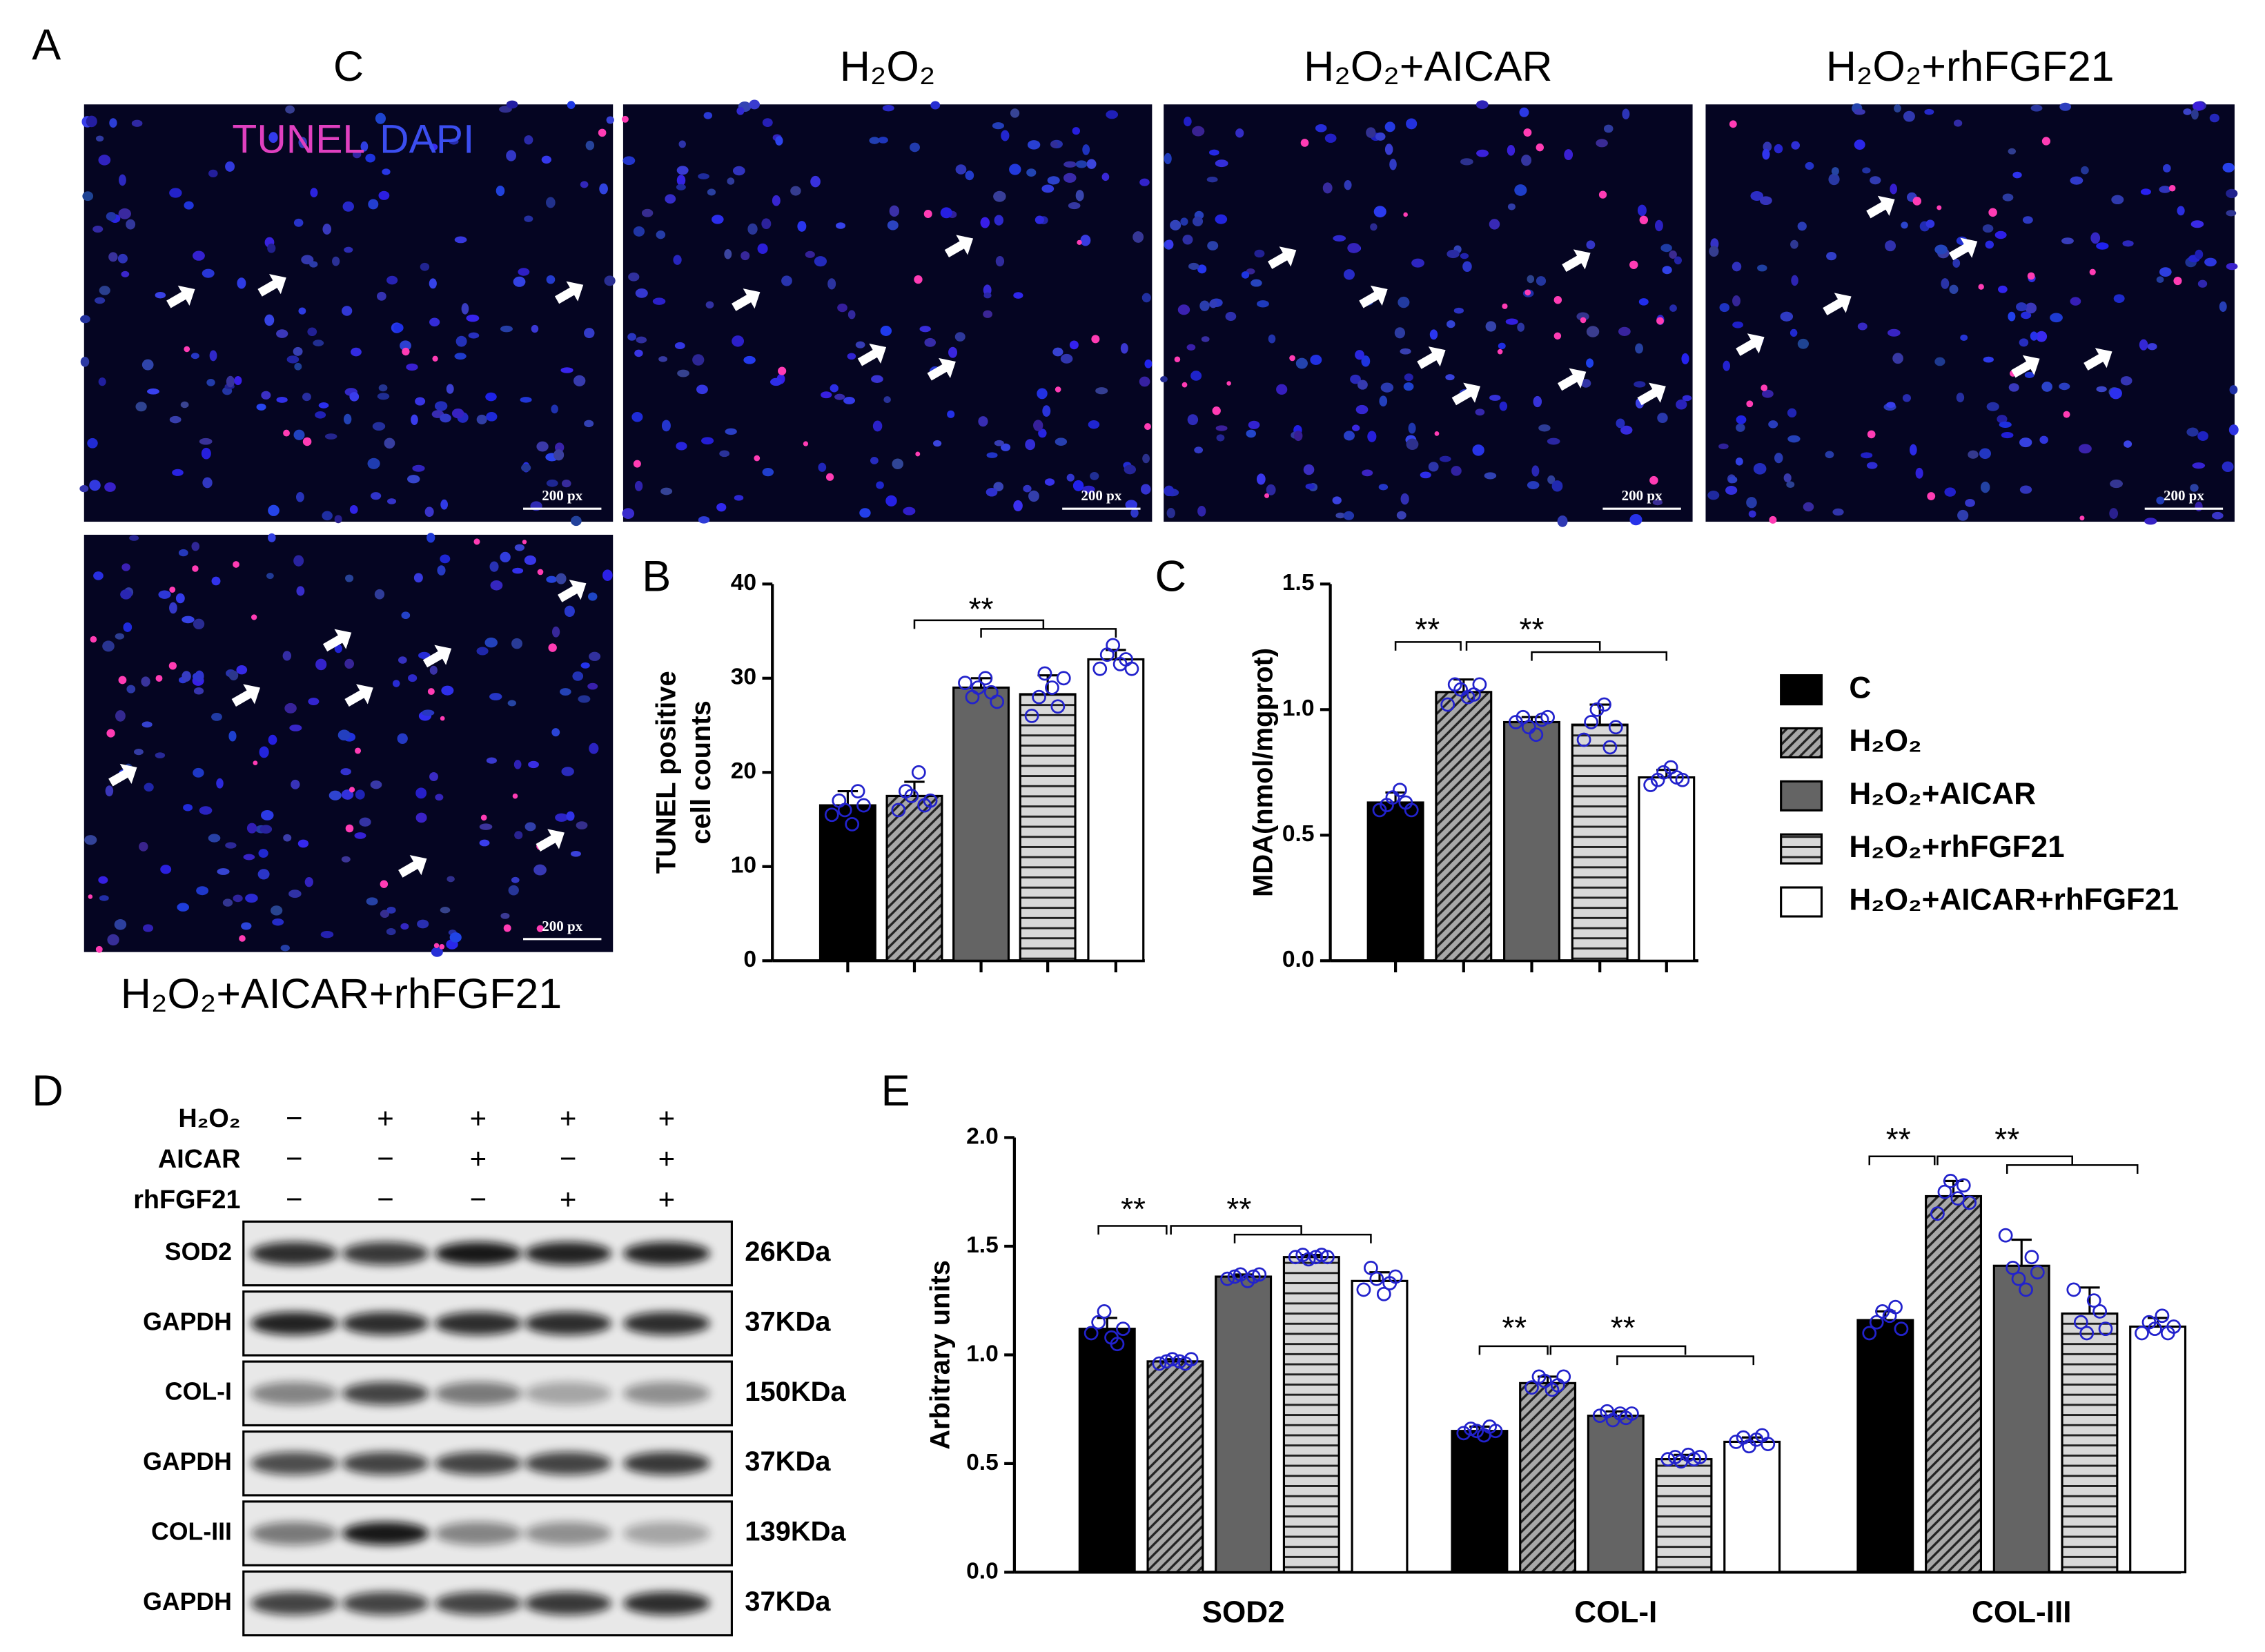  I want to click on significance-bracket, so click(1302, 1238).